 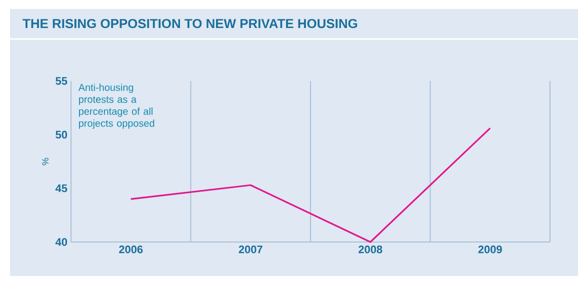 What do you see at coordinates (370, 250) in the screenshot?
I see `x-tick-label: 2008` at bounding box center [370, 250].